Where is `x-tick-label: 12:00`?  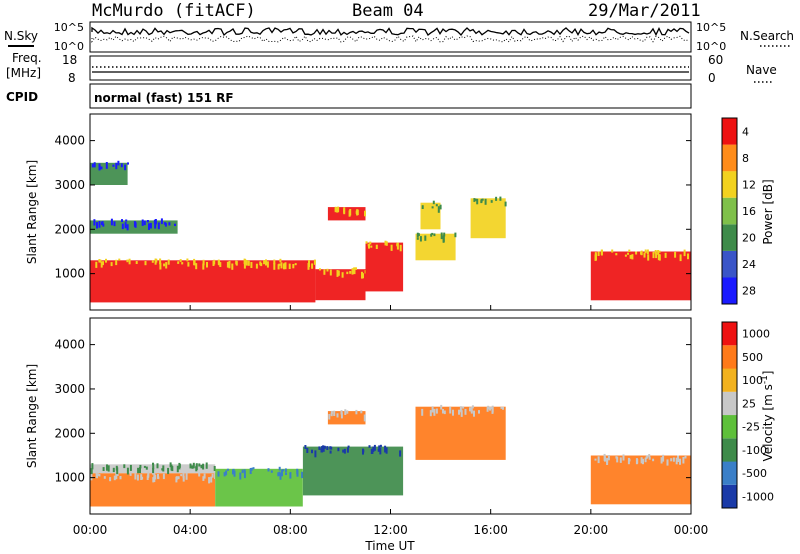 x-tick-label: 12:00 is located at coordinates (390, 530).